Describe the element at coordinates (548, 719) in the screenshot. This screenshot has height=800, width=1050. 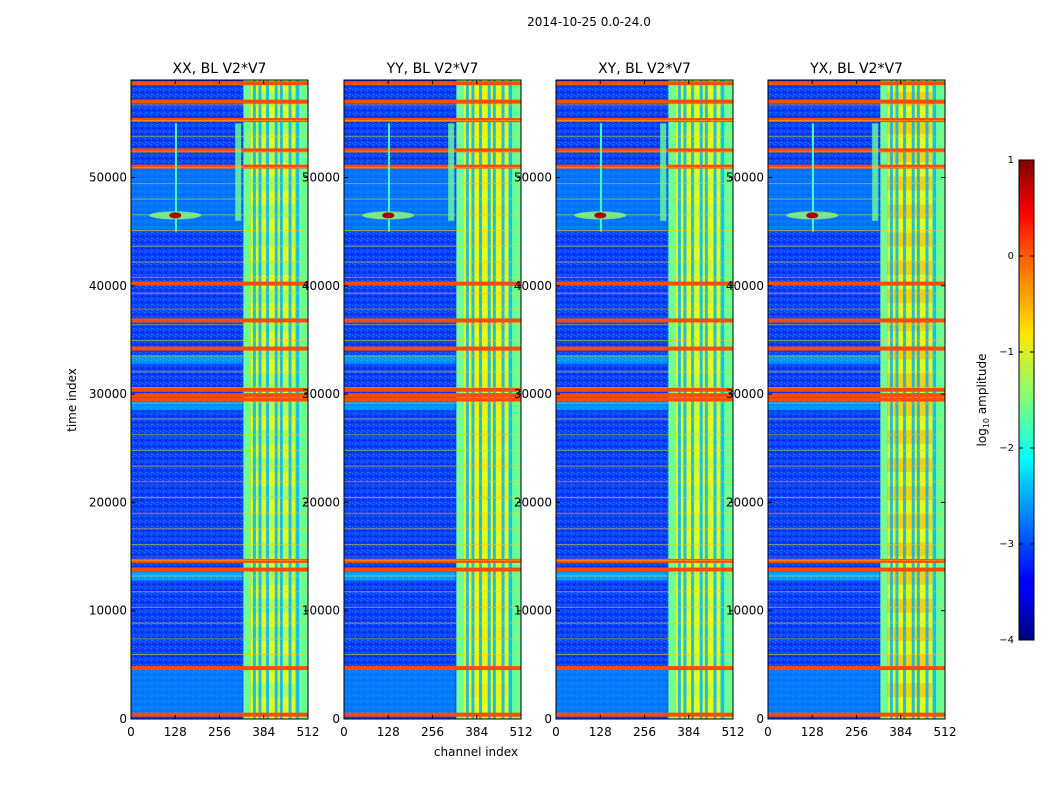
I see `y-tick-label: 0` at that location.